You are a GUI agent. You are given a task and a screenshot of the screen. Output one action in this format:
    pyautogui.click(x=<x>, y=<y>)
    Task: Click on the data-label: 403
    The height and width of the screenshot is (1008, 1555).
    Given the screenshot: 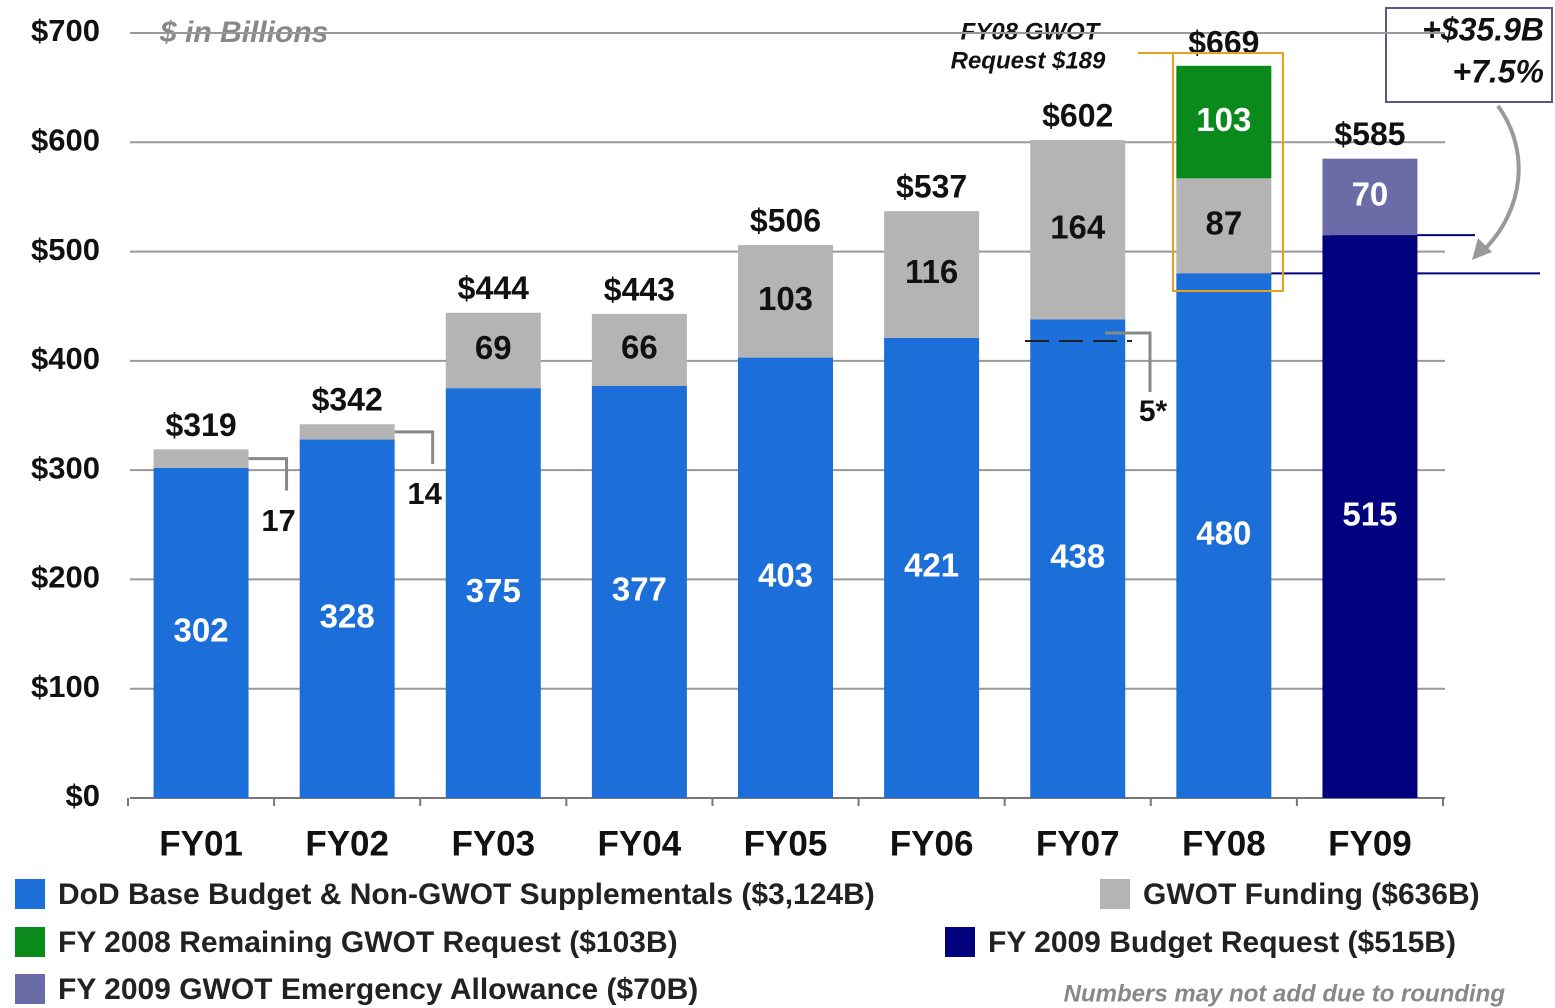 What is the action you would take?
    pyautogui.click(x=785, y=575)
    